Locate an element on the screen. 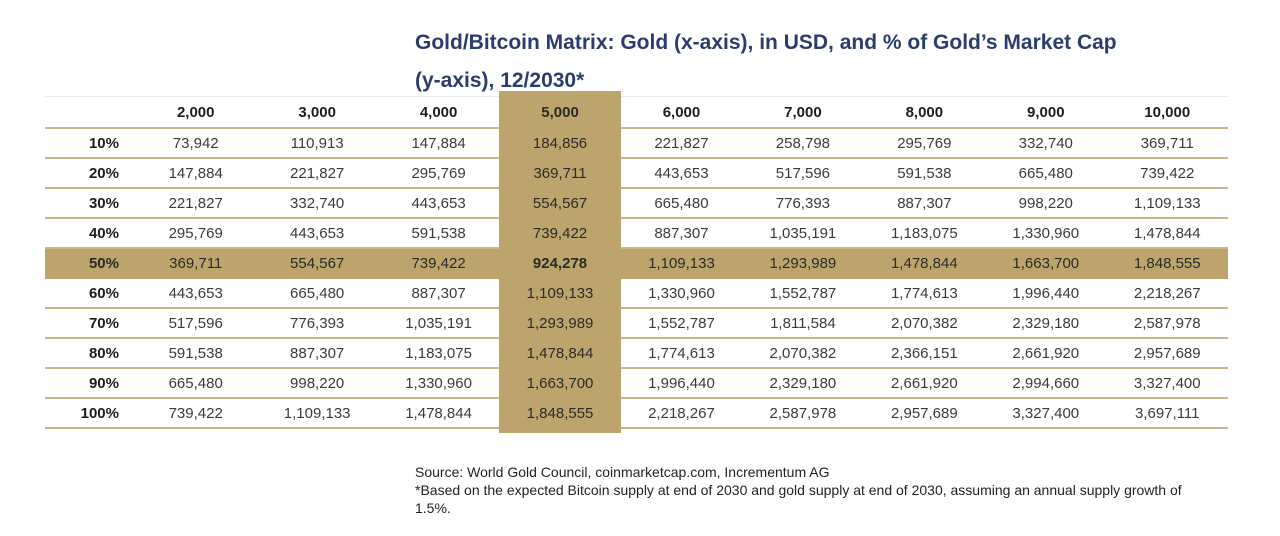 The width and height of the screenshot is (1280, 536). matrix-cell: 258,798 is located at coordinates (803, 144).